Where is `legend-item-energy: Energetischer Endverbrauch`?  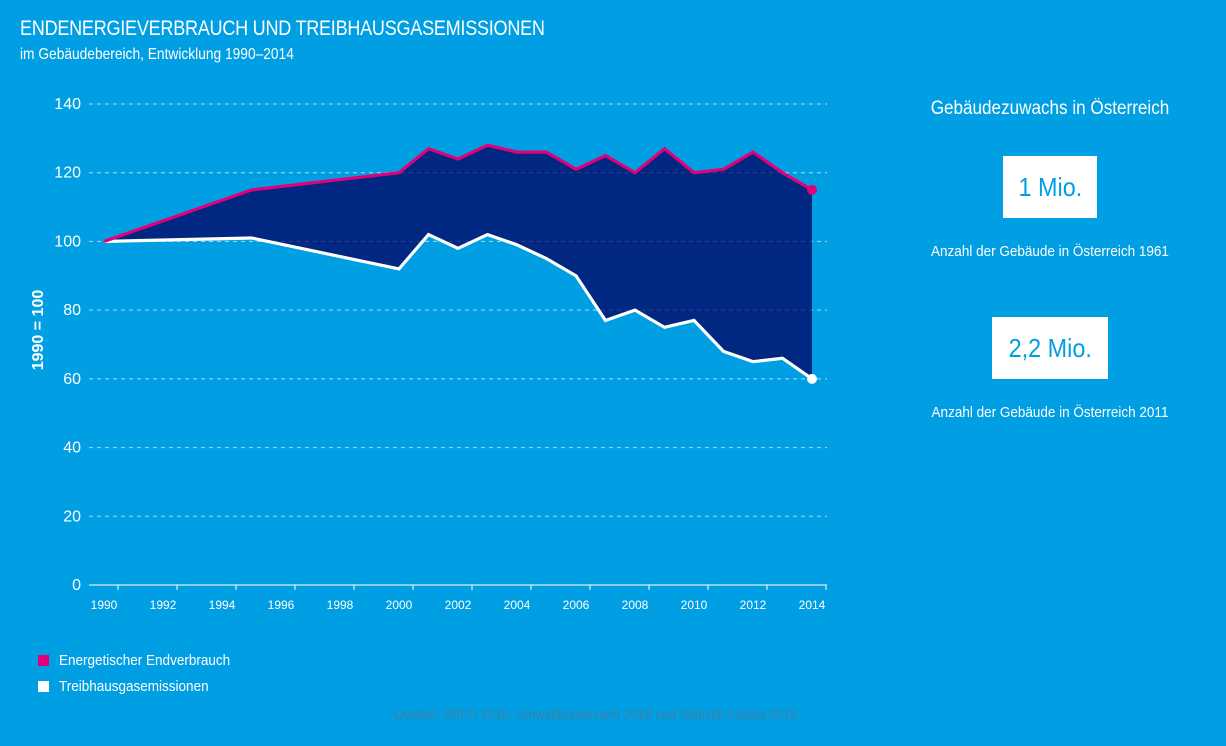 legend-item-energy: Energetischer Endverbrauch is located at coordinates (143, 660).